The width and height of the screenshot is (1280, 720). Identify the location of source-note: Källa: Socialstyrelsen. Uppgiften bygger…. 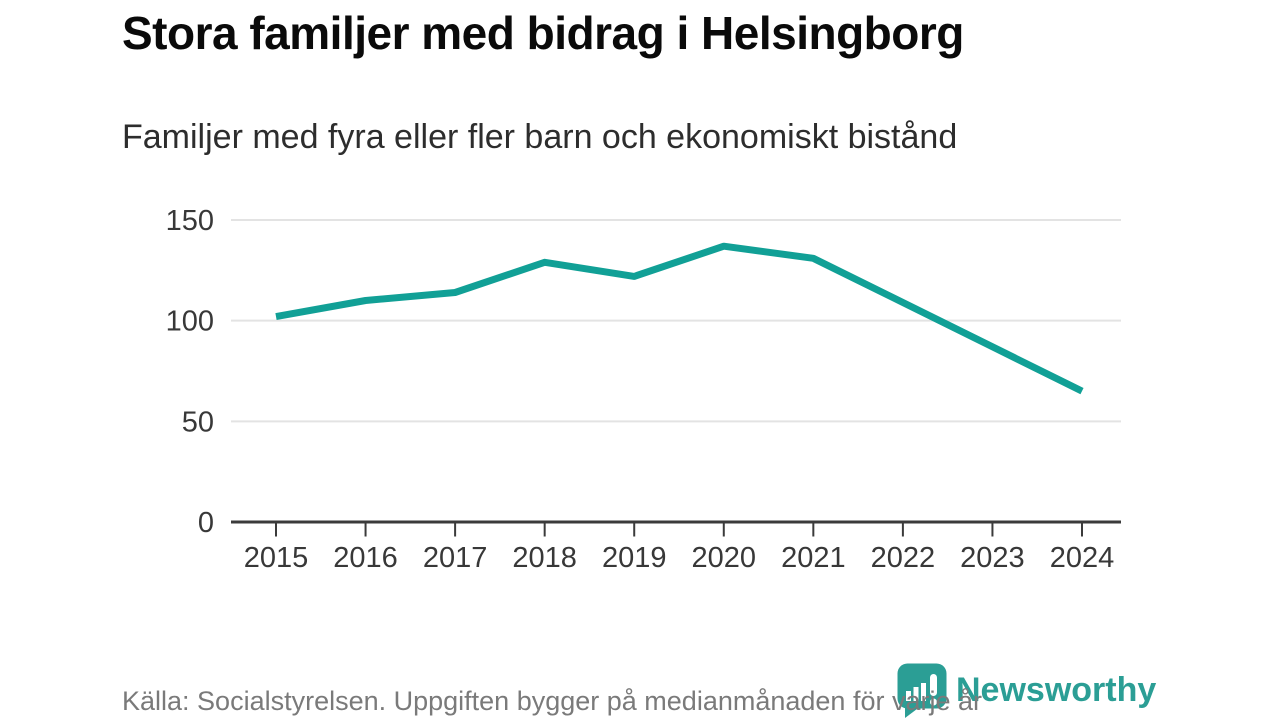
(552, 701).